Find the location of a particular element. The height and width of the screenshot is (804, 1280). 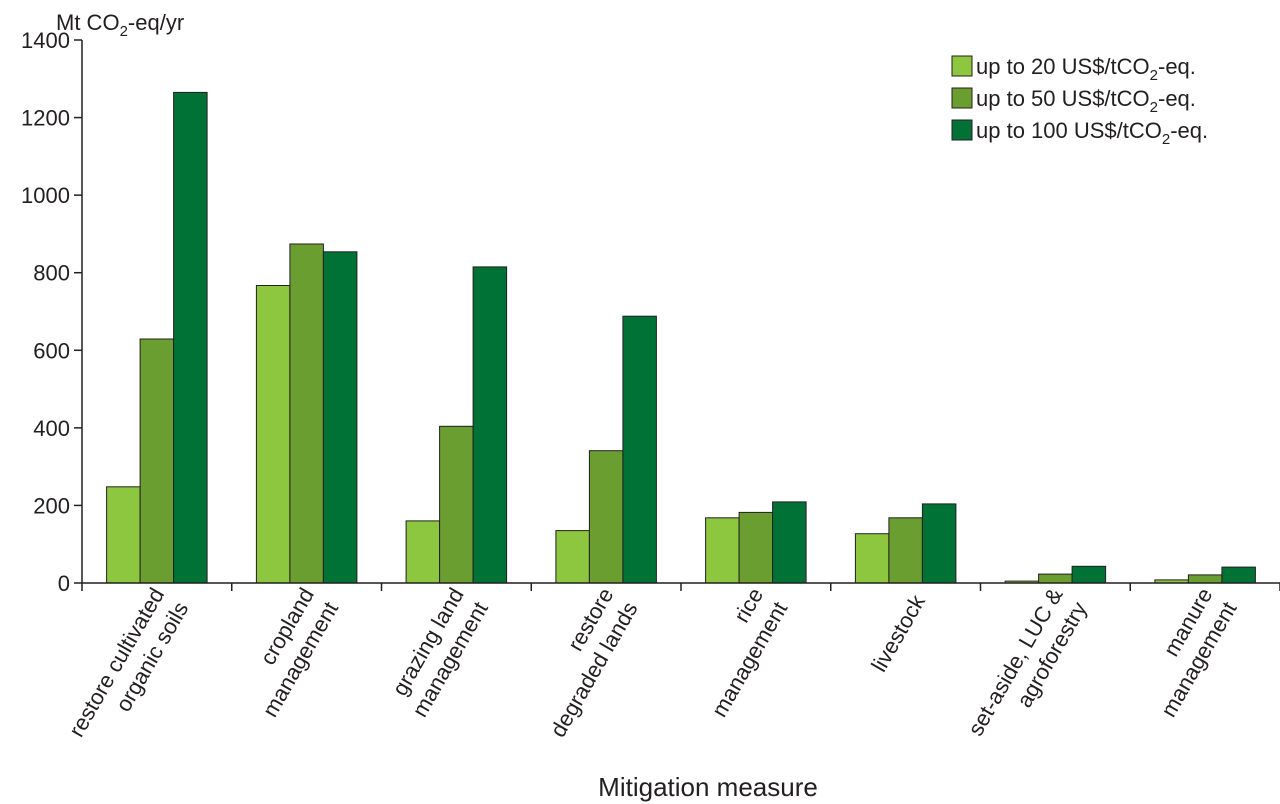

x-category-label: set-aside, LUC &agroforestry is located at coordinates (1027, 661).